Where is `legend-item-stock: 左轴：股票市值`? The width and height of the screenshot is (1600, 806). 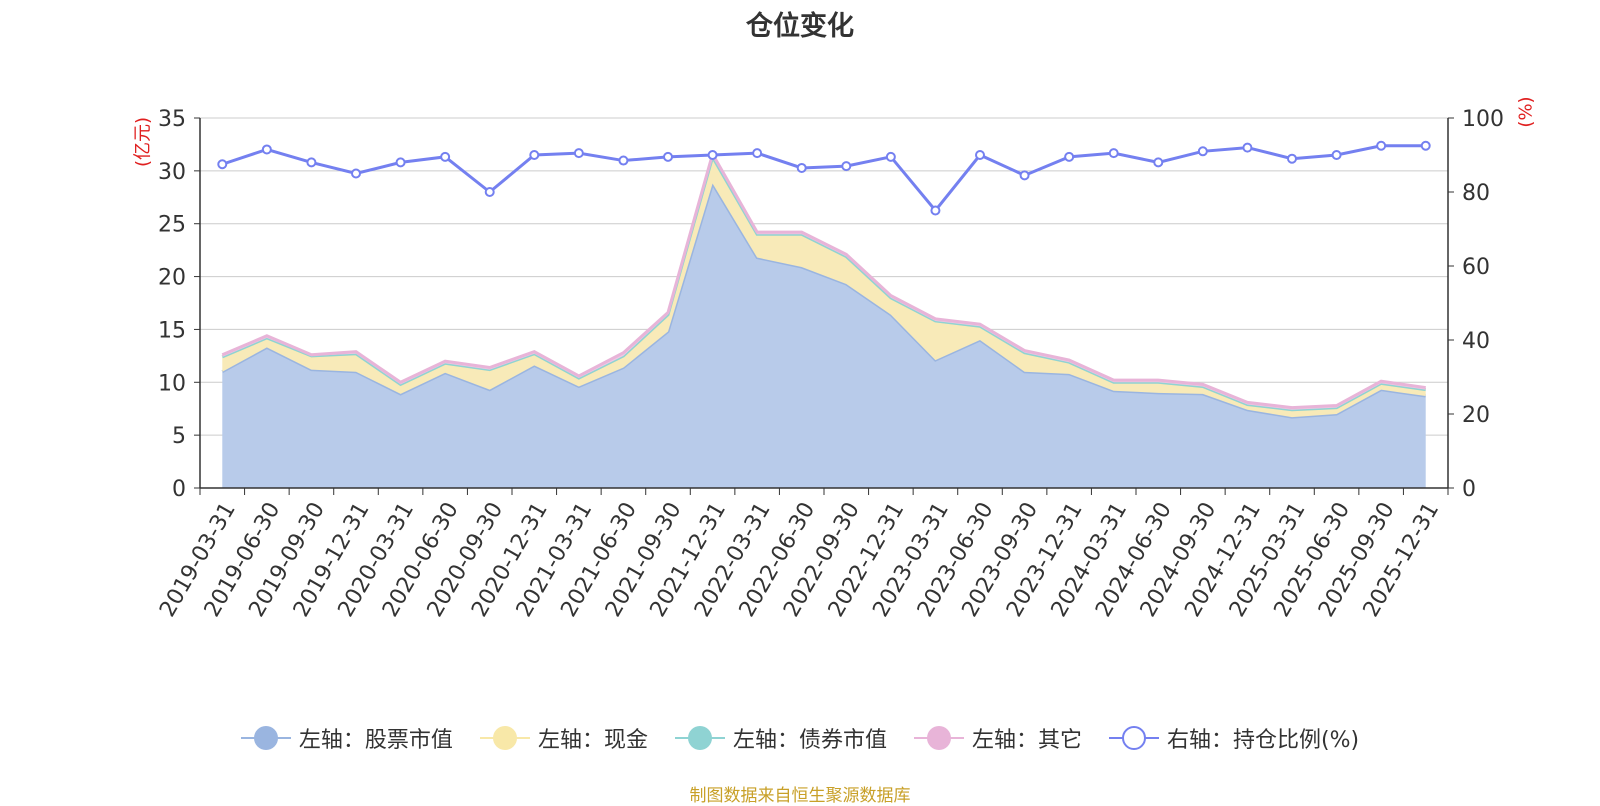
legend-item-stock: 左轴：股票市值 is located at coordinates (346, 738).